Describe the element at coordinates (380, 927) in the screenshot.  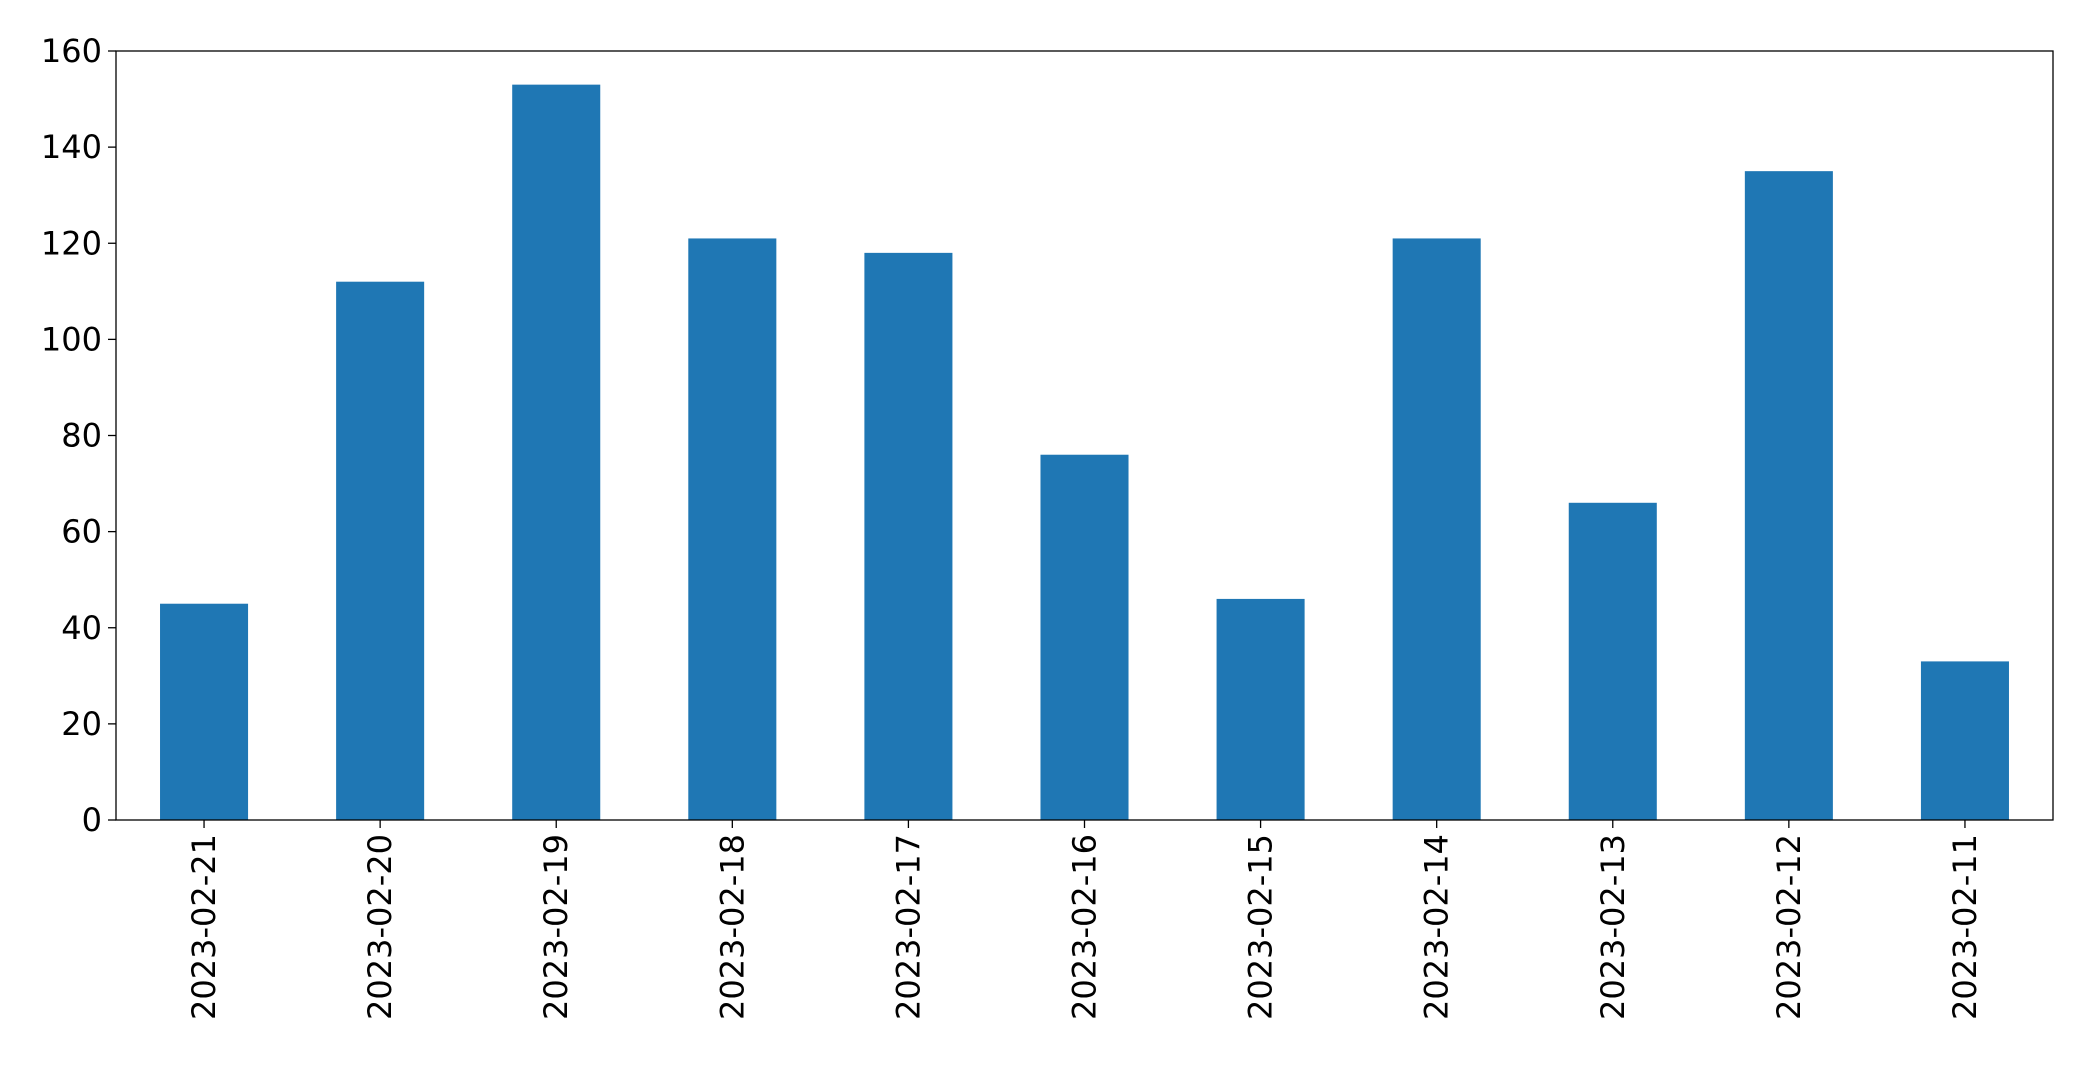
I see `x-tick-label: 2023-02-20` at that location.